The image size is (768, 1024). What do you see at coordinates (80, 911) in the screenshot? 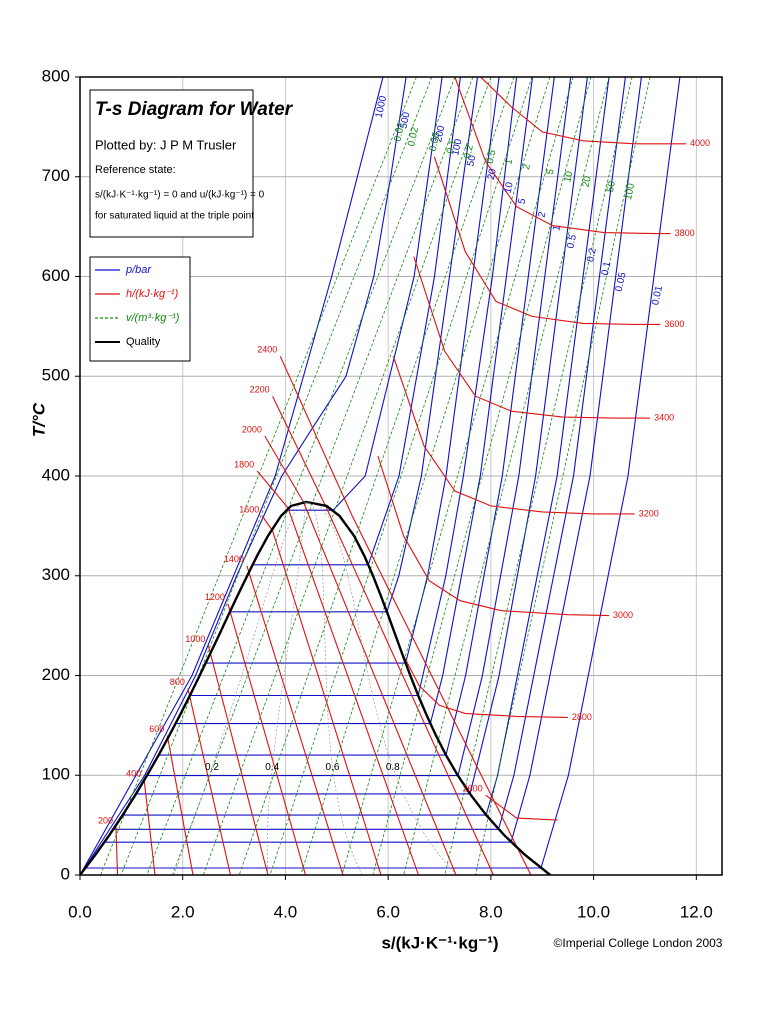
I see `x-tick-label: 0.0` at bounding box center [80, 911].